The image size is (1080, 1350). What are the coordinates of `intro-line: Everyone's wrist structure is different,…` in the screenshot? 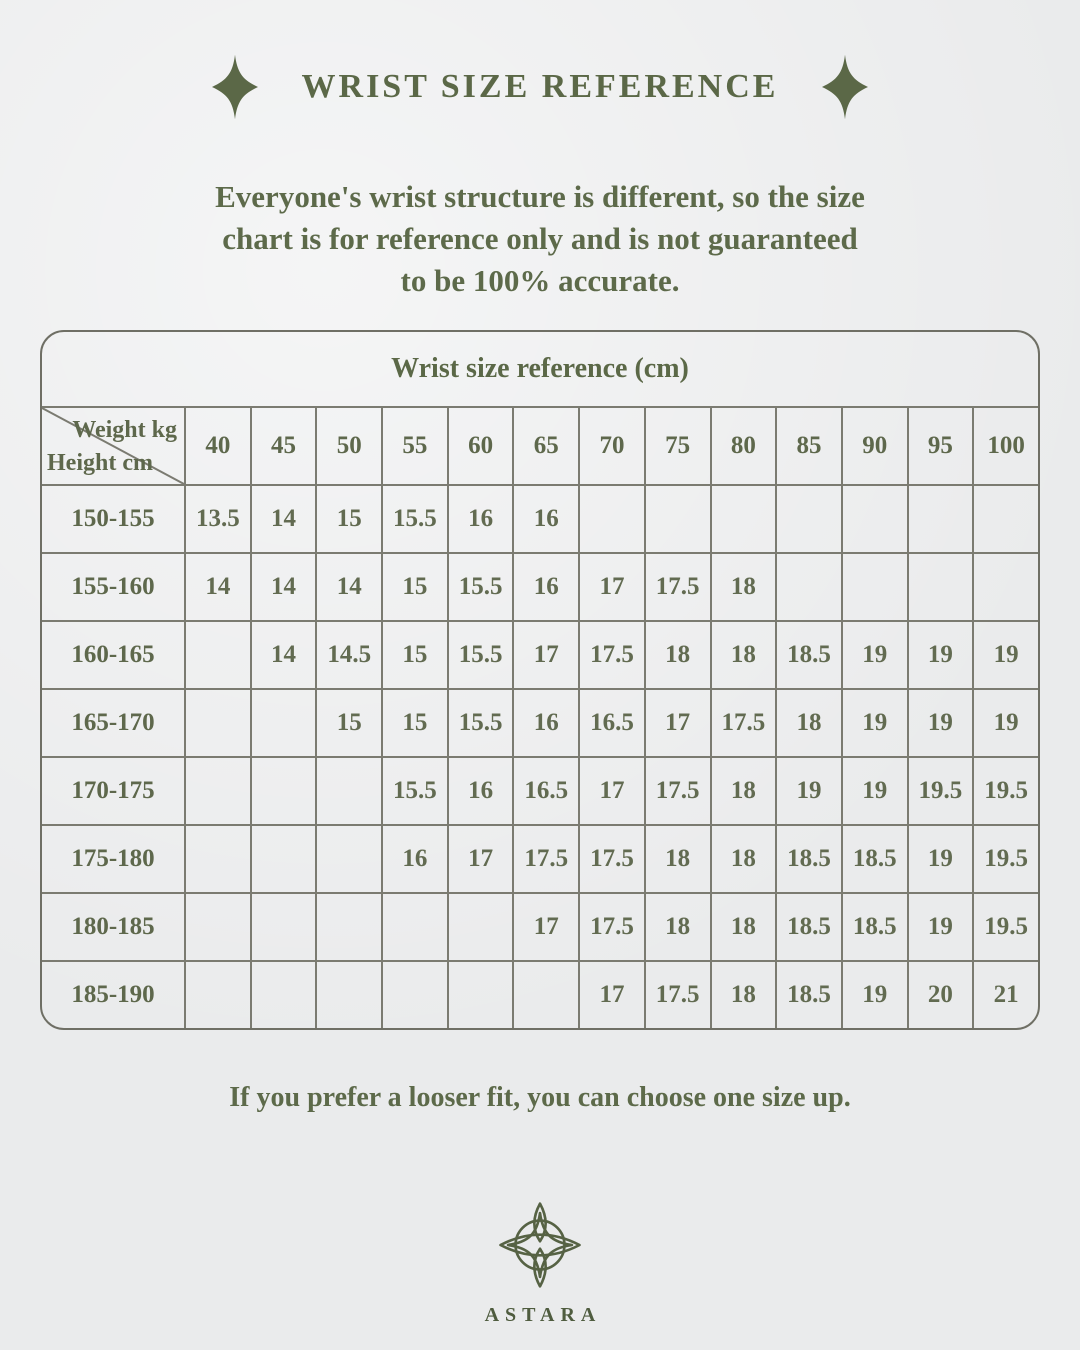 It's located at (540, 196).